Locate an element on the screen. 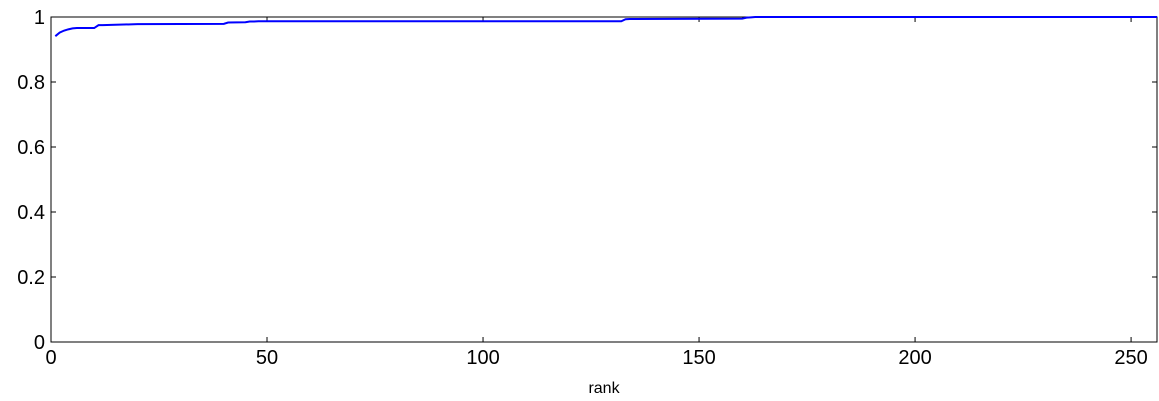  x-tick-label: 150 is located at coordinates (698, 358).